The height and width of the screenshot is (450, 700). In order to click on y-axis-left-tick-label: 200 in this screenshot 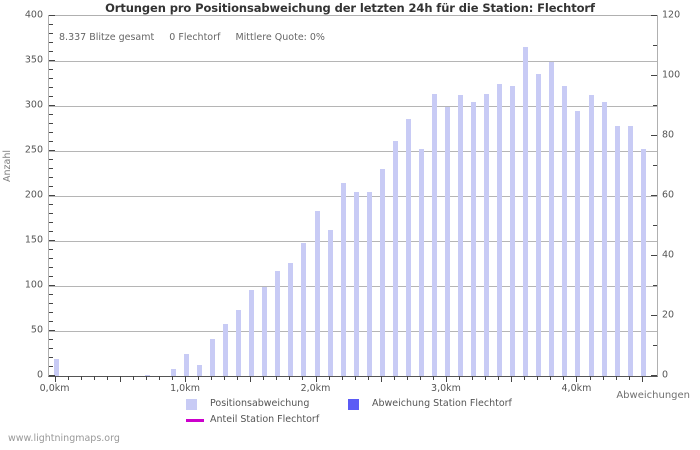, I will do `click(33, 195)`.